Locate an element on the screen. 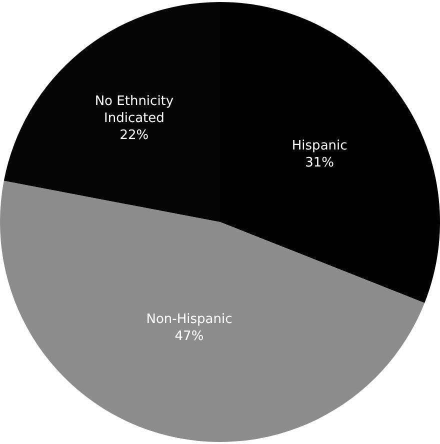 The height and width of the screenshot is (444, 440). data-label: 47% is located at coordinates (189, 336).